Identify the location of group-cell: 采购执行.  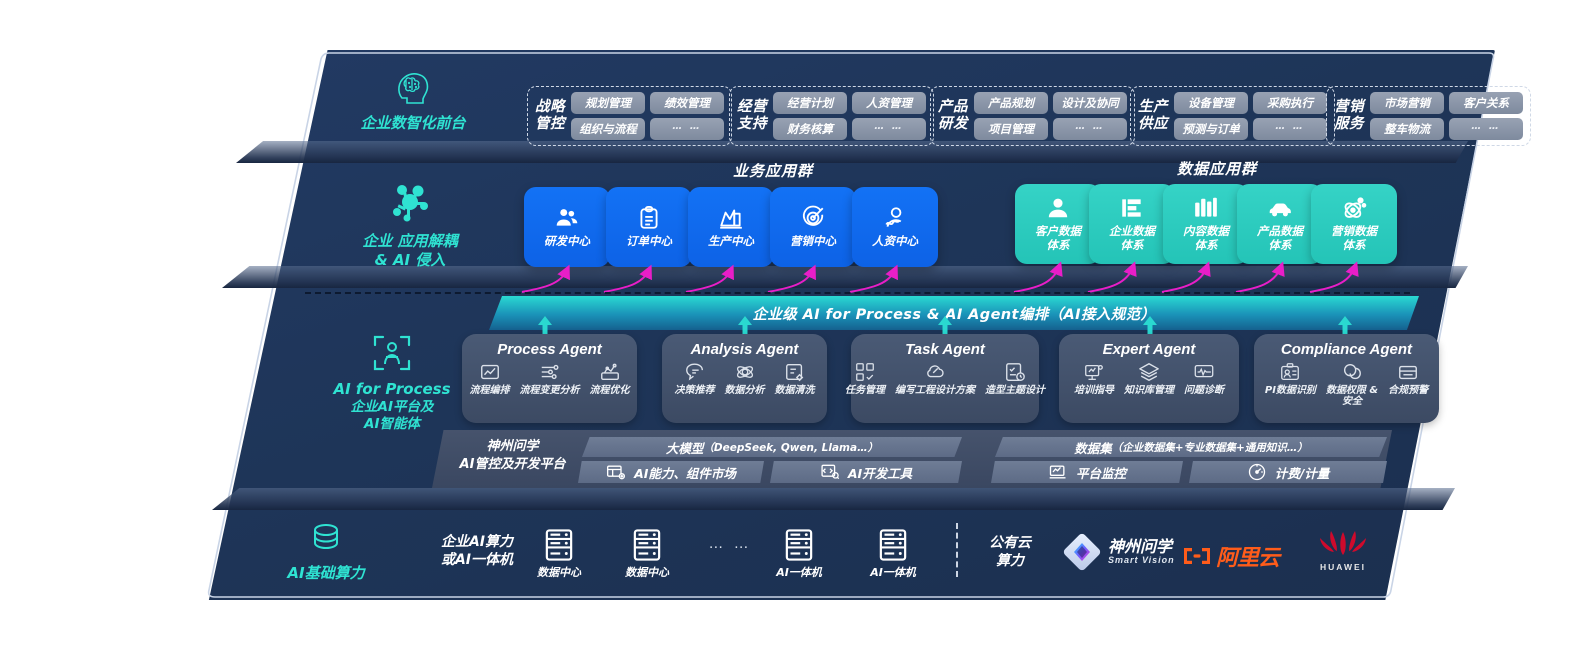
(1290, 103).